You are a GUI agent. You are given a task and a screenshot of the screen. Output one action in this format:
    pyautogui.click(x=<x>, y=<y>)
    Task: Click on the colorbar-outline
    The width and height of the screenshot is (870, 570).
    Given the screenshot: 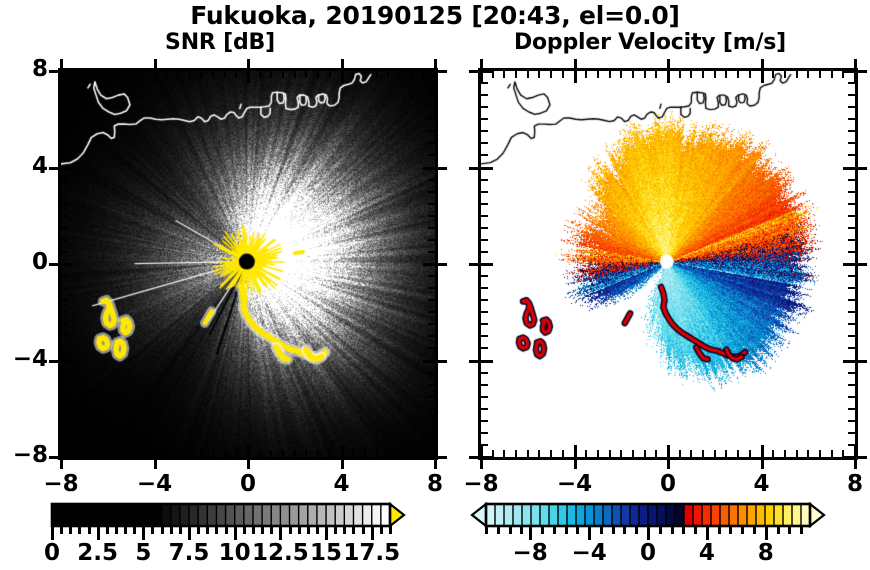 What is the action you would take?
    pyautogui.click(x=221, y=515)
    